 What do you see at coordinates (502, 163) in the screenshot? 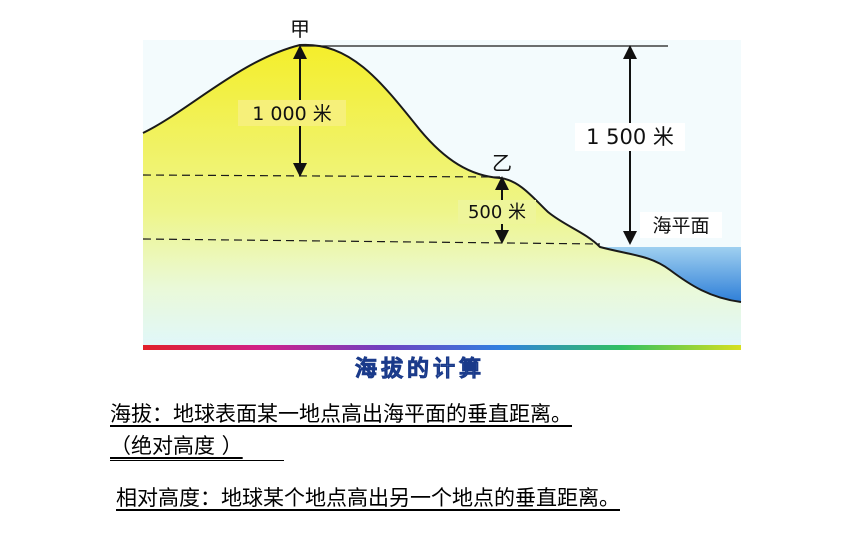
I see `label-point-yi: 乙` at bounding box center [502, 163].